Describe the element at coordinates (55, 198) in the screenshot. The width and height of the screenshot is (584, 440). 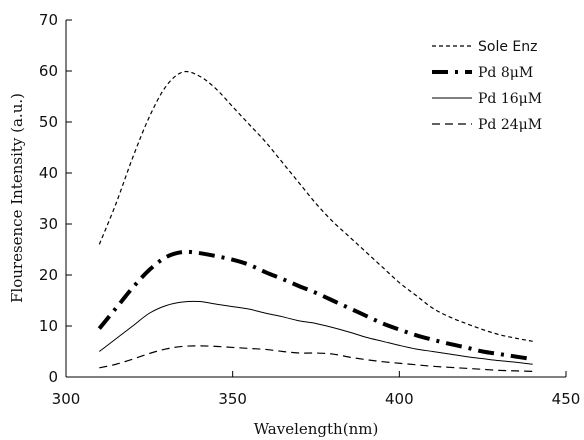
I see `y-axis-ticks: 0 10 20 30 40 50 60 70` at that location.